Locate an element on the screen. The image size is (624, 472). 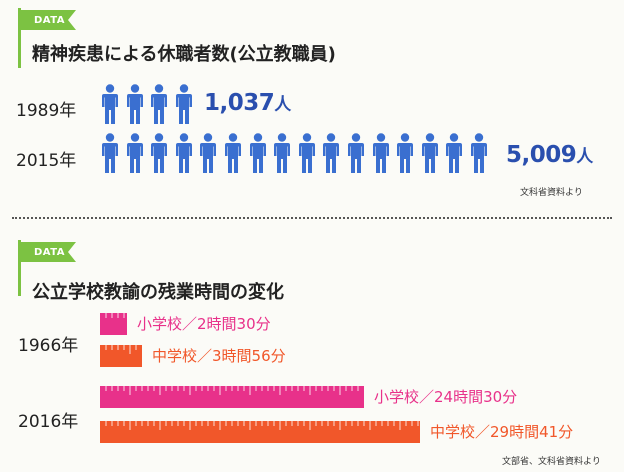
count-unit-2015: 人 is located at coordinates (585, 157).